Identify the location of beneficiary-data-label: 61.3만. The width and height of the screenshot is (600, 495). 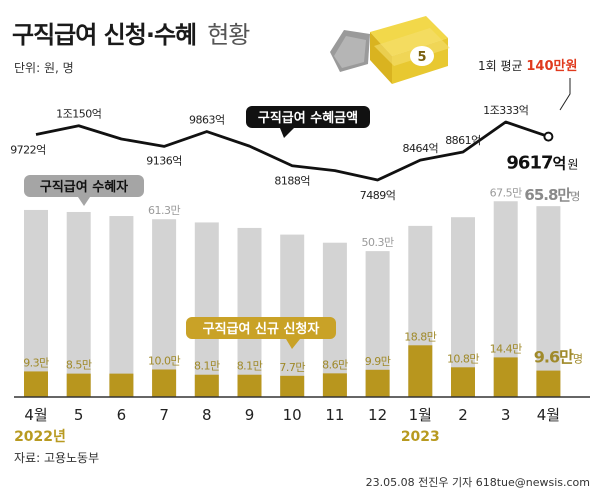
(164, 210).